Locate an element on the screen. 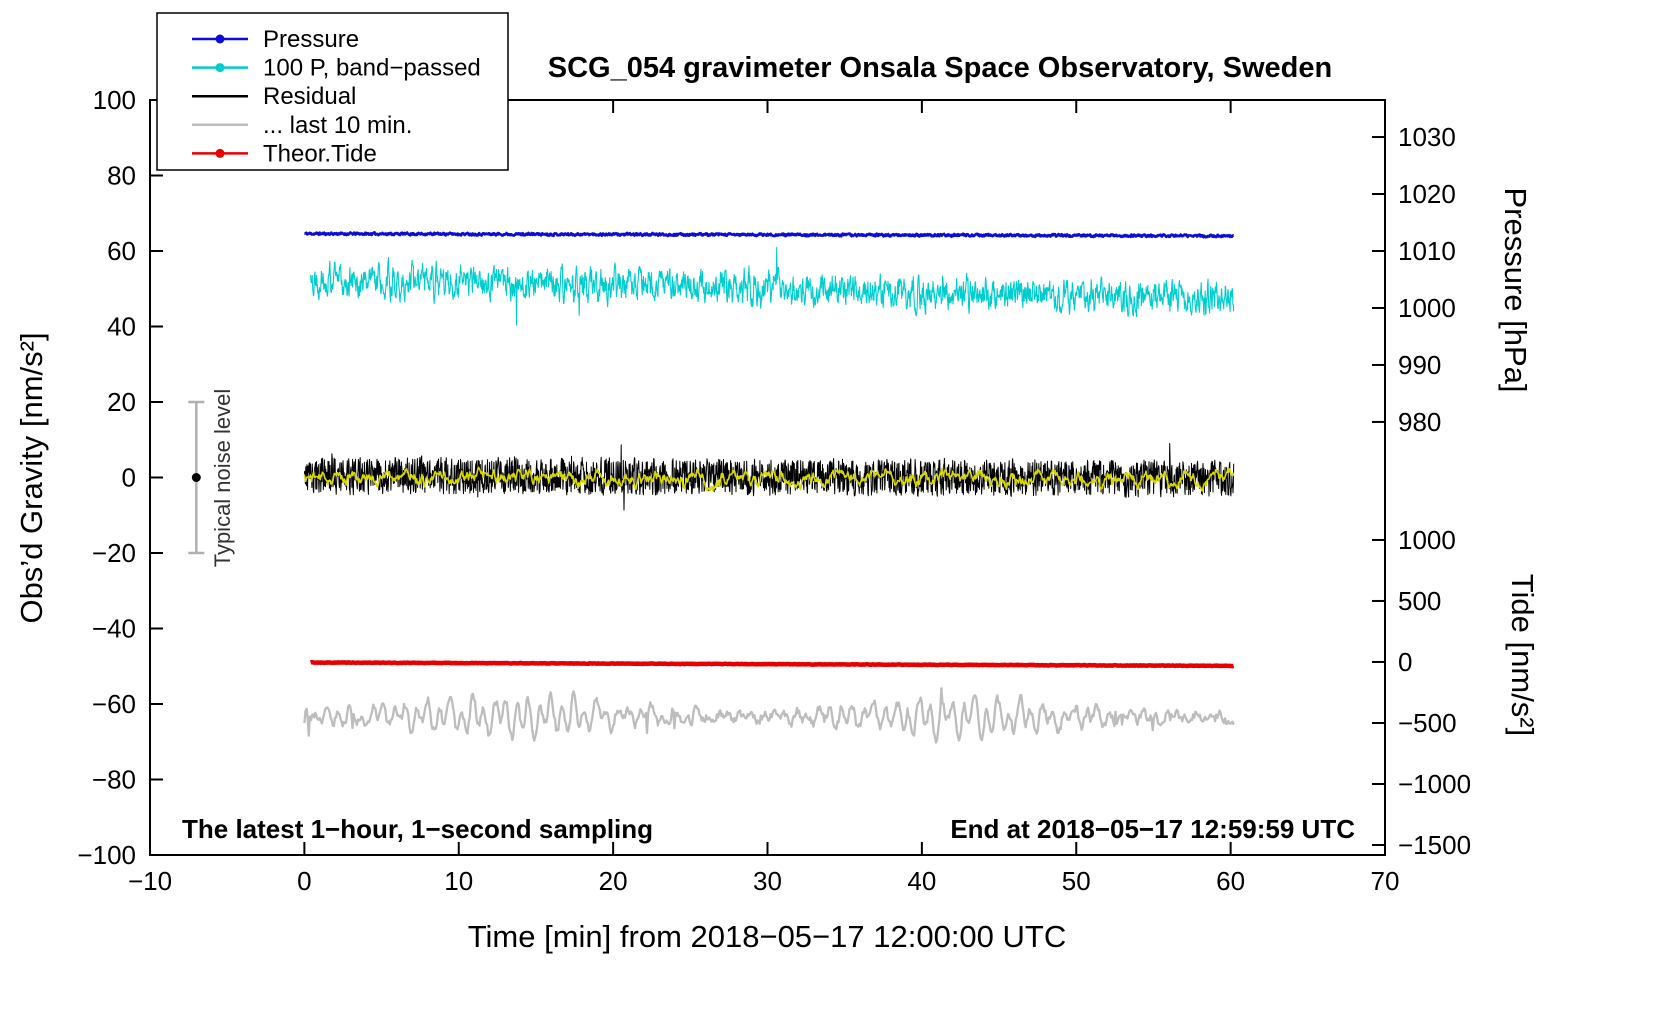 This screenshot has height=1020, width=1660. noise-level-indicator is located at coordinates (196, 477).